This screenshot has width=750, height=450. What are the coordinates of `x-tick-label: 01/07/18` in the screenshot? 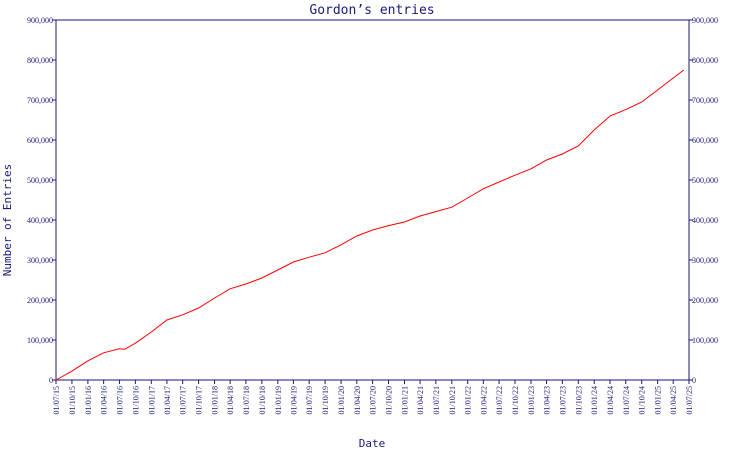 It's located at (246, 400).